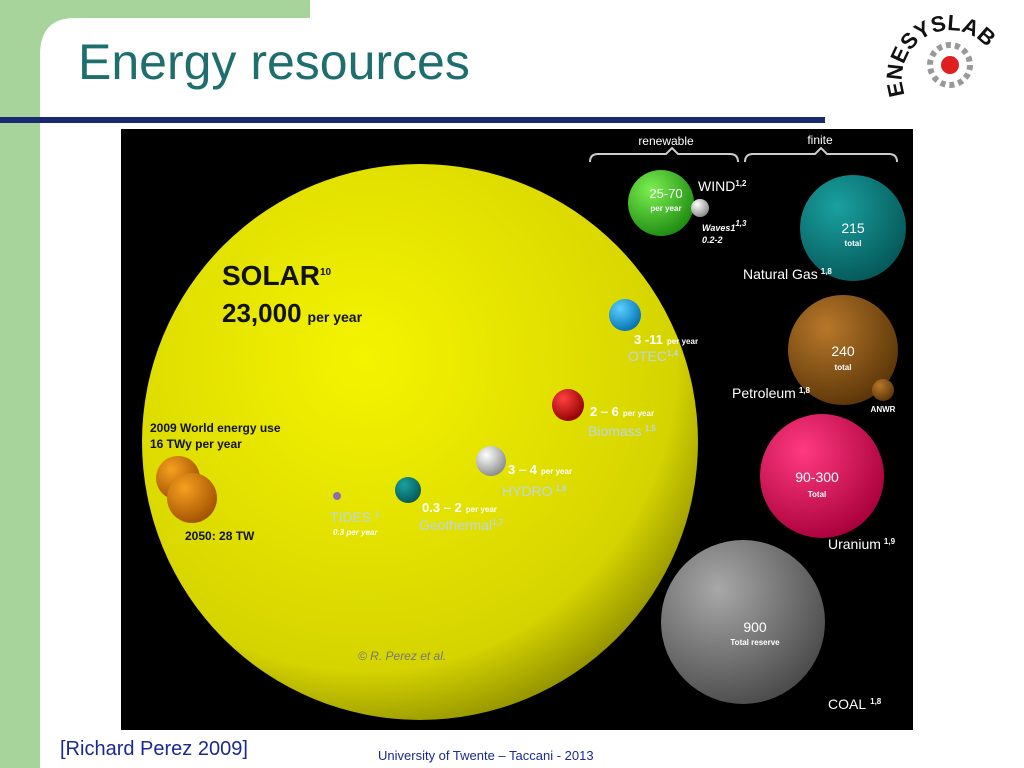 Image resolution: width=1024 pixels, height=768 pixels. What do you see at coordinates (196, 444) in the screenshot?
I see `world-use: 16 TWy per year` at bounding box center [196, 444].